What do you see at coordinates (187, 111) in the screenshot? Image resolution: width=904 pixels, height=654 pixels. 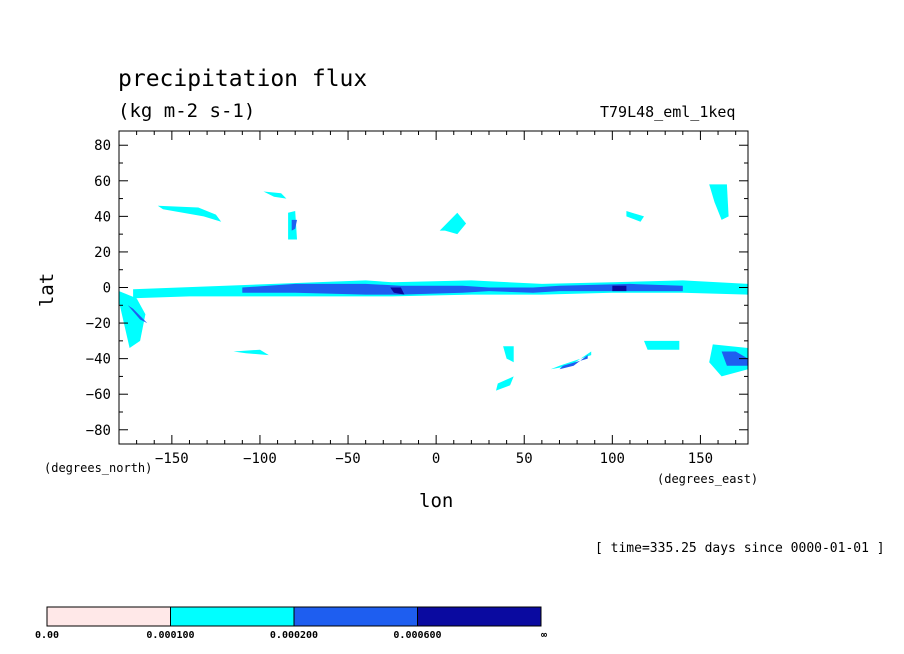 I see `chart-units: (kg m-2 s-1)` at bounding box center [187, 111].